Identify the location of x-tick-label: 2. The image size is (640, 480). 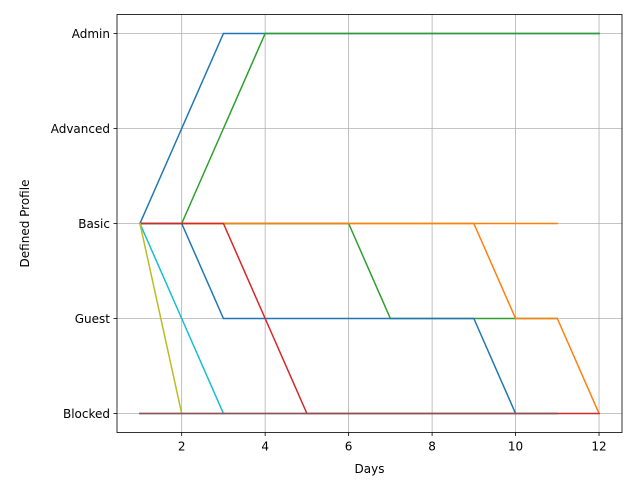
(182, 447).